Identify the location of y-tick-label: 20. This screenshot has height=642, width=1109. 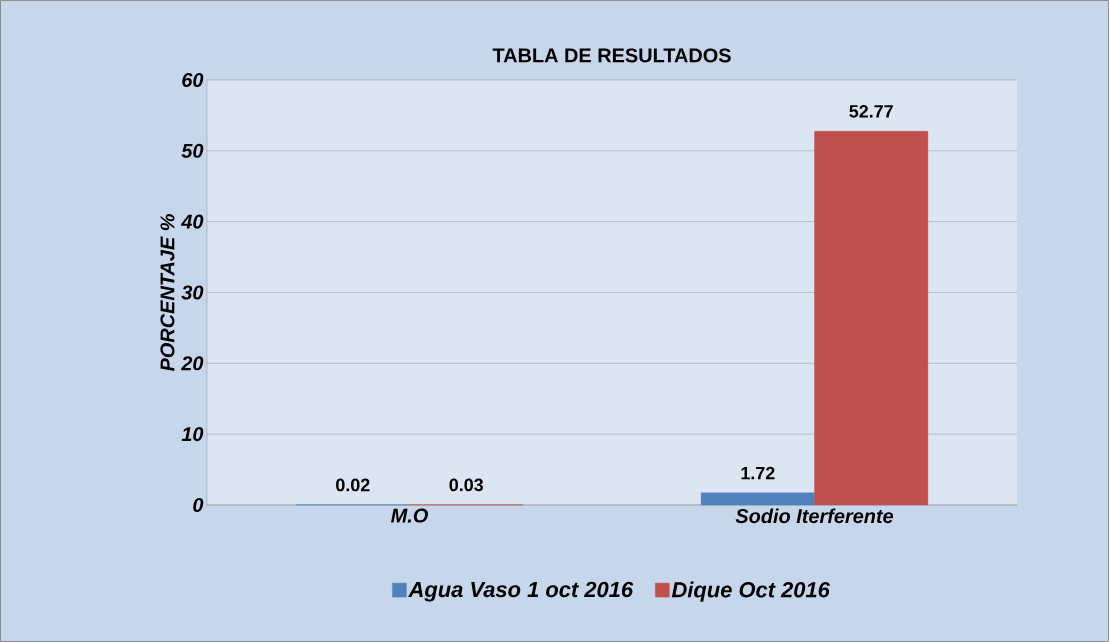
(192, 363).